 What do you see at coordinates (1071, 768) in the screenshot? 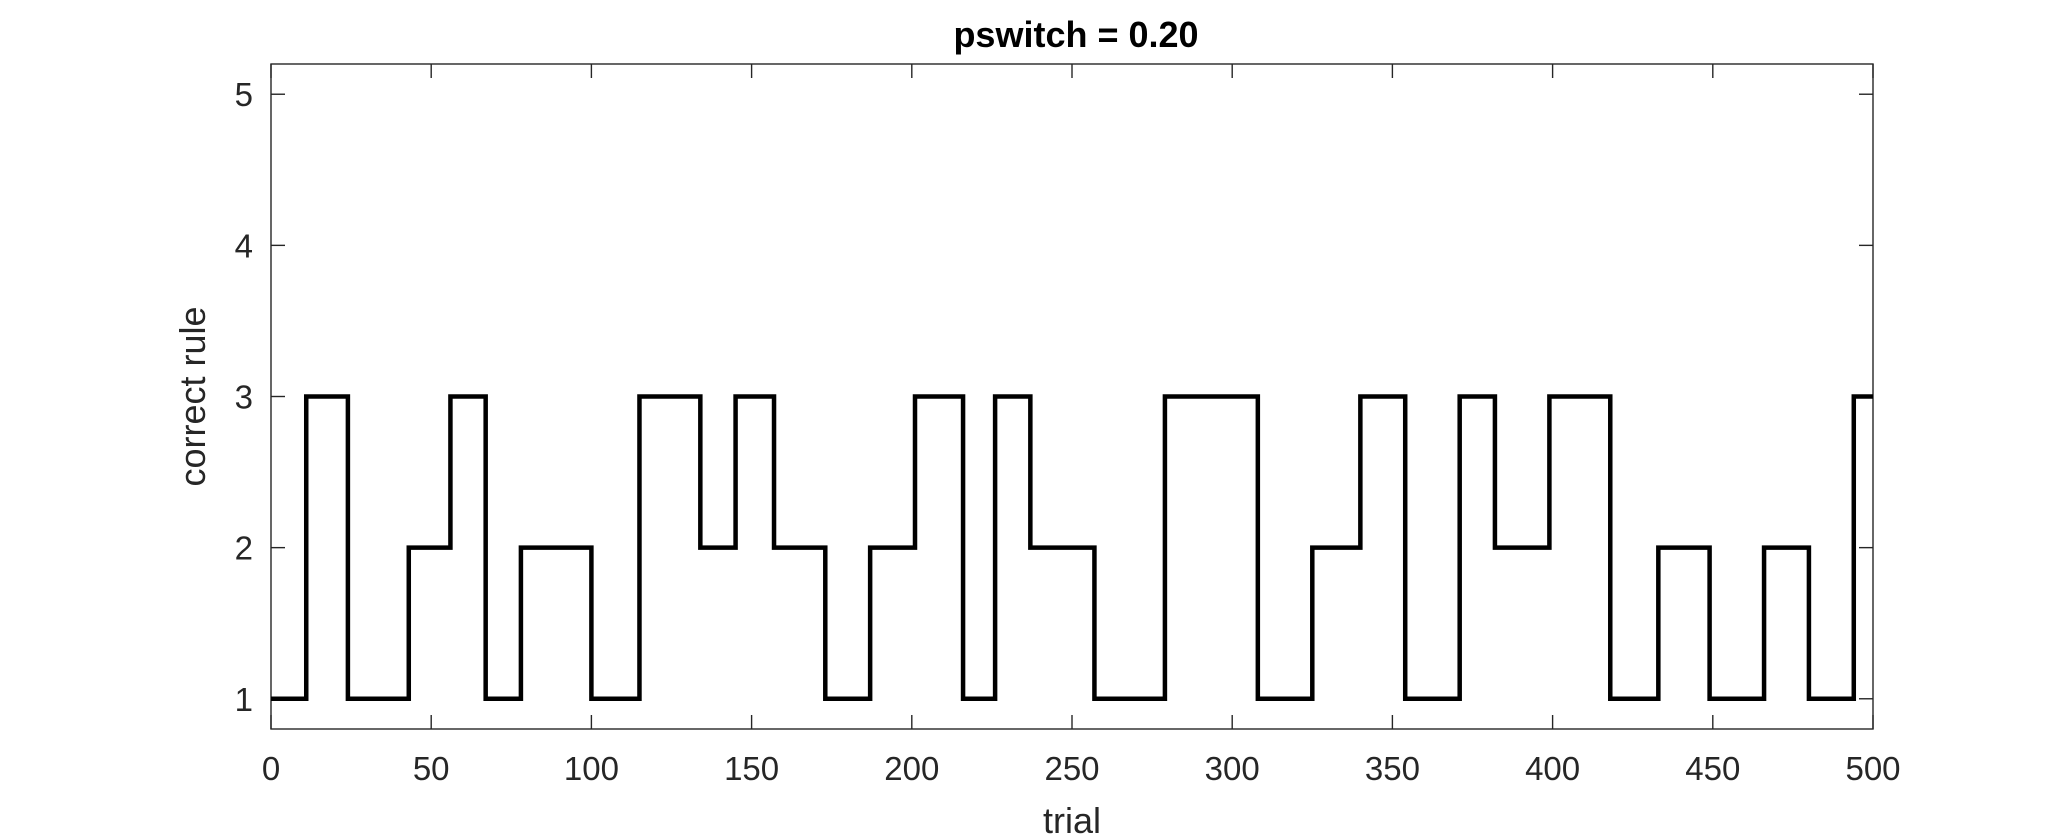
I see `x-tick-label: 250` at bounding box center [1071, 768].